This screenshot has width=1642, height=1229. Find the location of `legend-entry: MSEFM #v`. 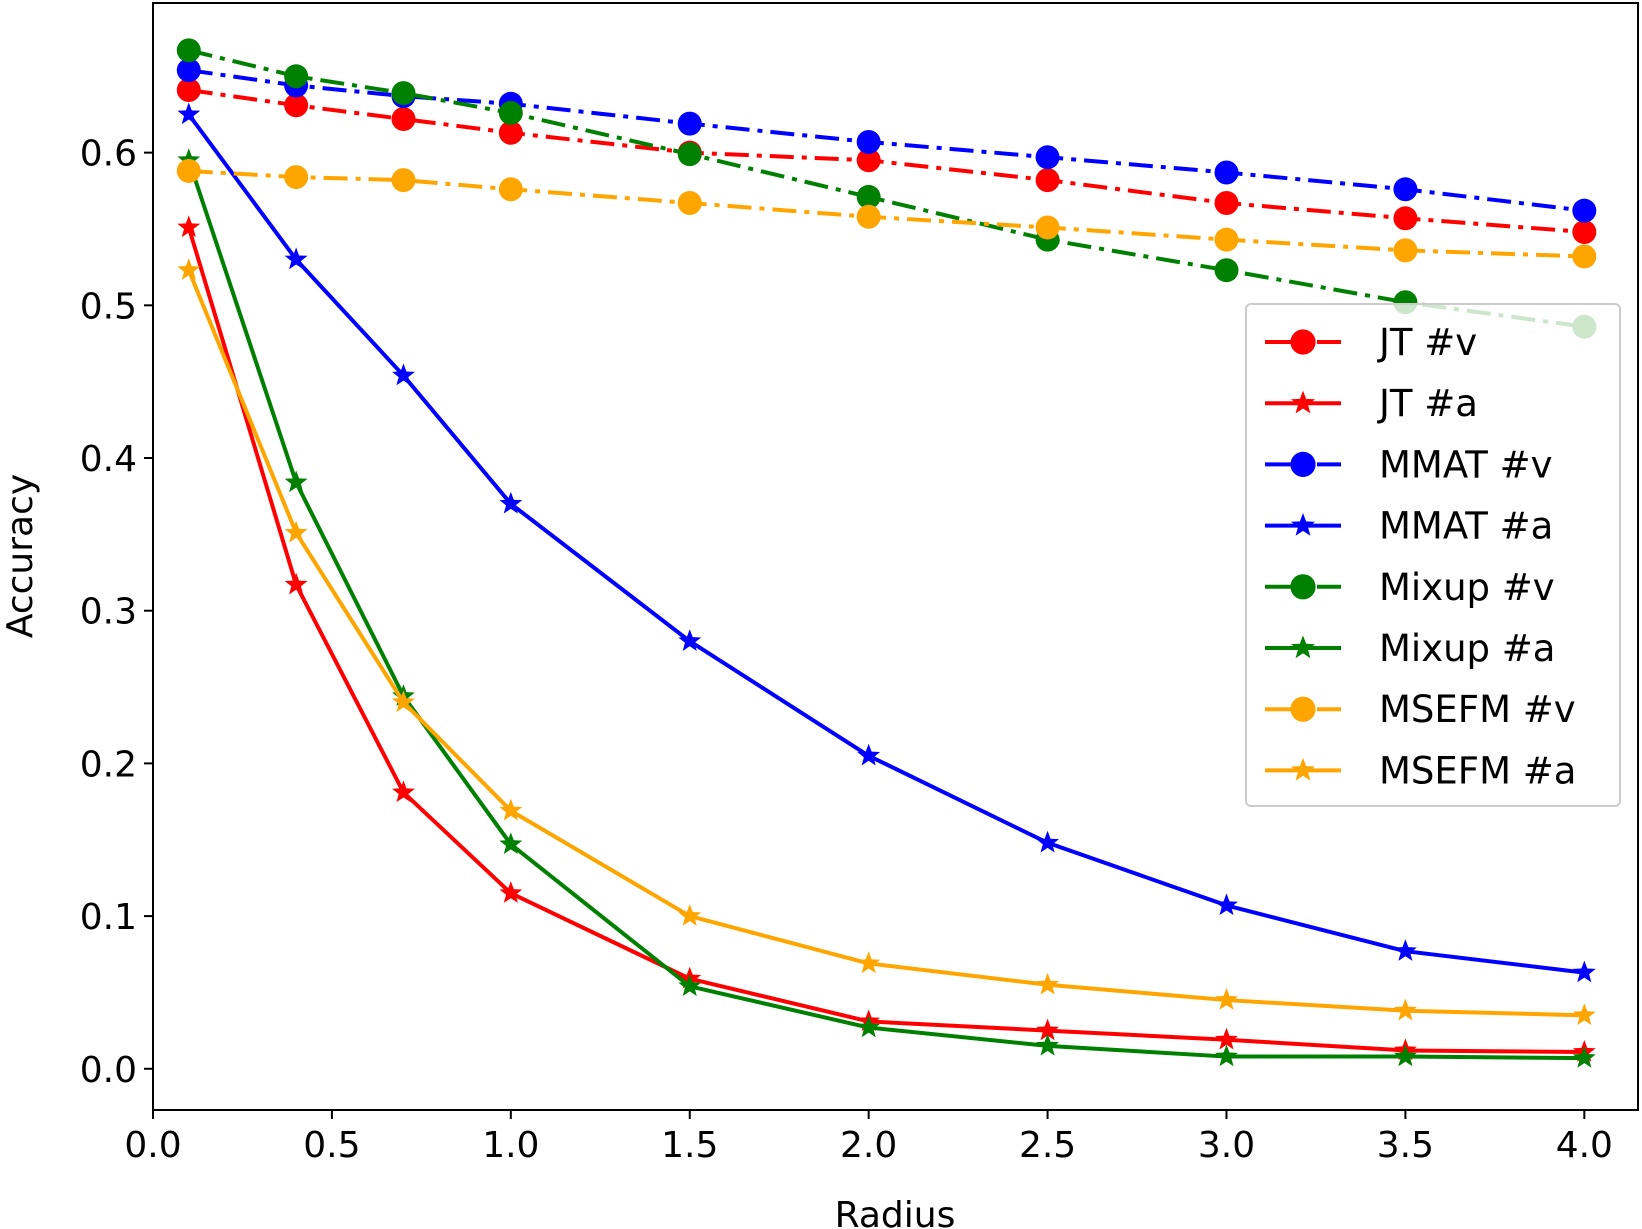

legend-entry: MSEFM #v is located at coordinates (1420, 709).